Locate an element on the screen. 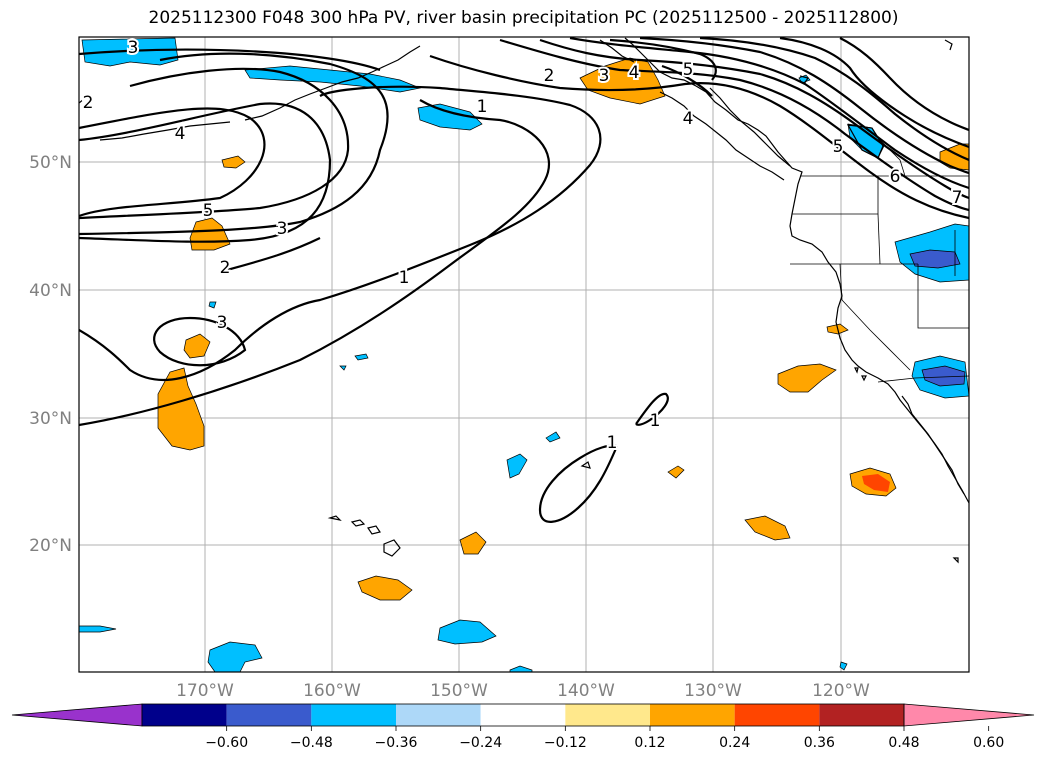 This screenshot has height=765, width=1047. lon-label-170w: 170°W is located at coordinates (205, 691).